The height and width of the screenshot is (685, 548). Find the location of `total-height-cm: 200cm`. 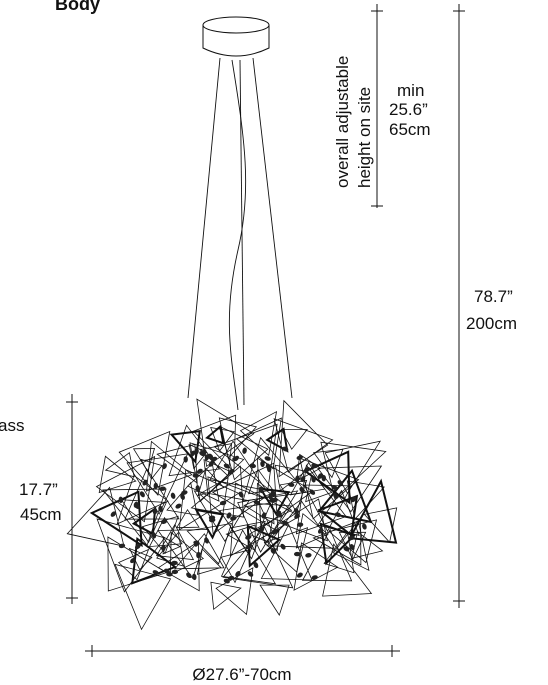

total-height-cm: 200cm is located at coordinates (491, 323).